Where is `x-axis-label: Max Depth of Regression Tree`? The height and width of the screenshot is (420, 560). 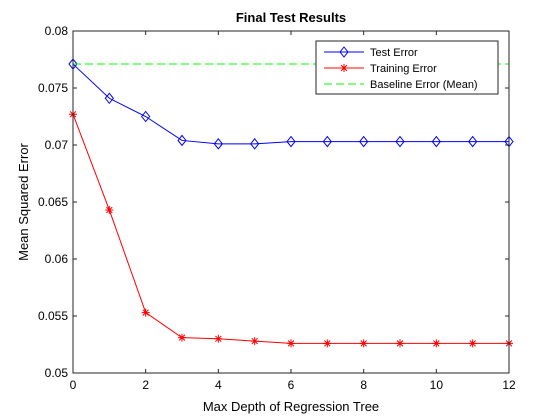
x-axis-label: Max Depth of Regression Tree is located at coordinates (291, 406).